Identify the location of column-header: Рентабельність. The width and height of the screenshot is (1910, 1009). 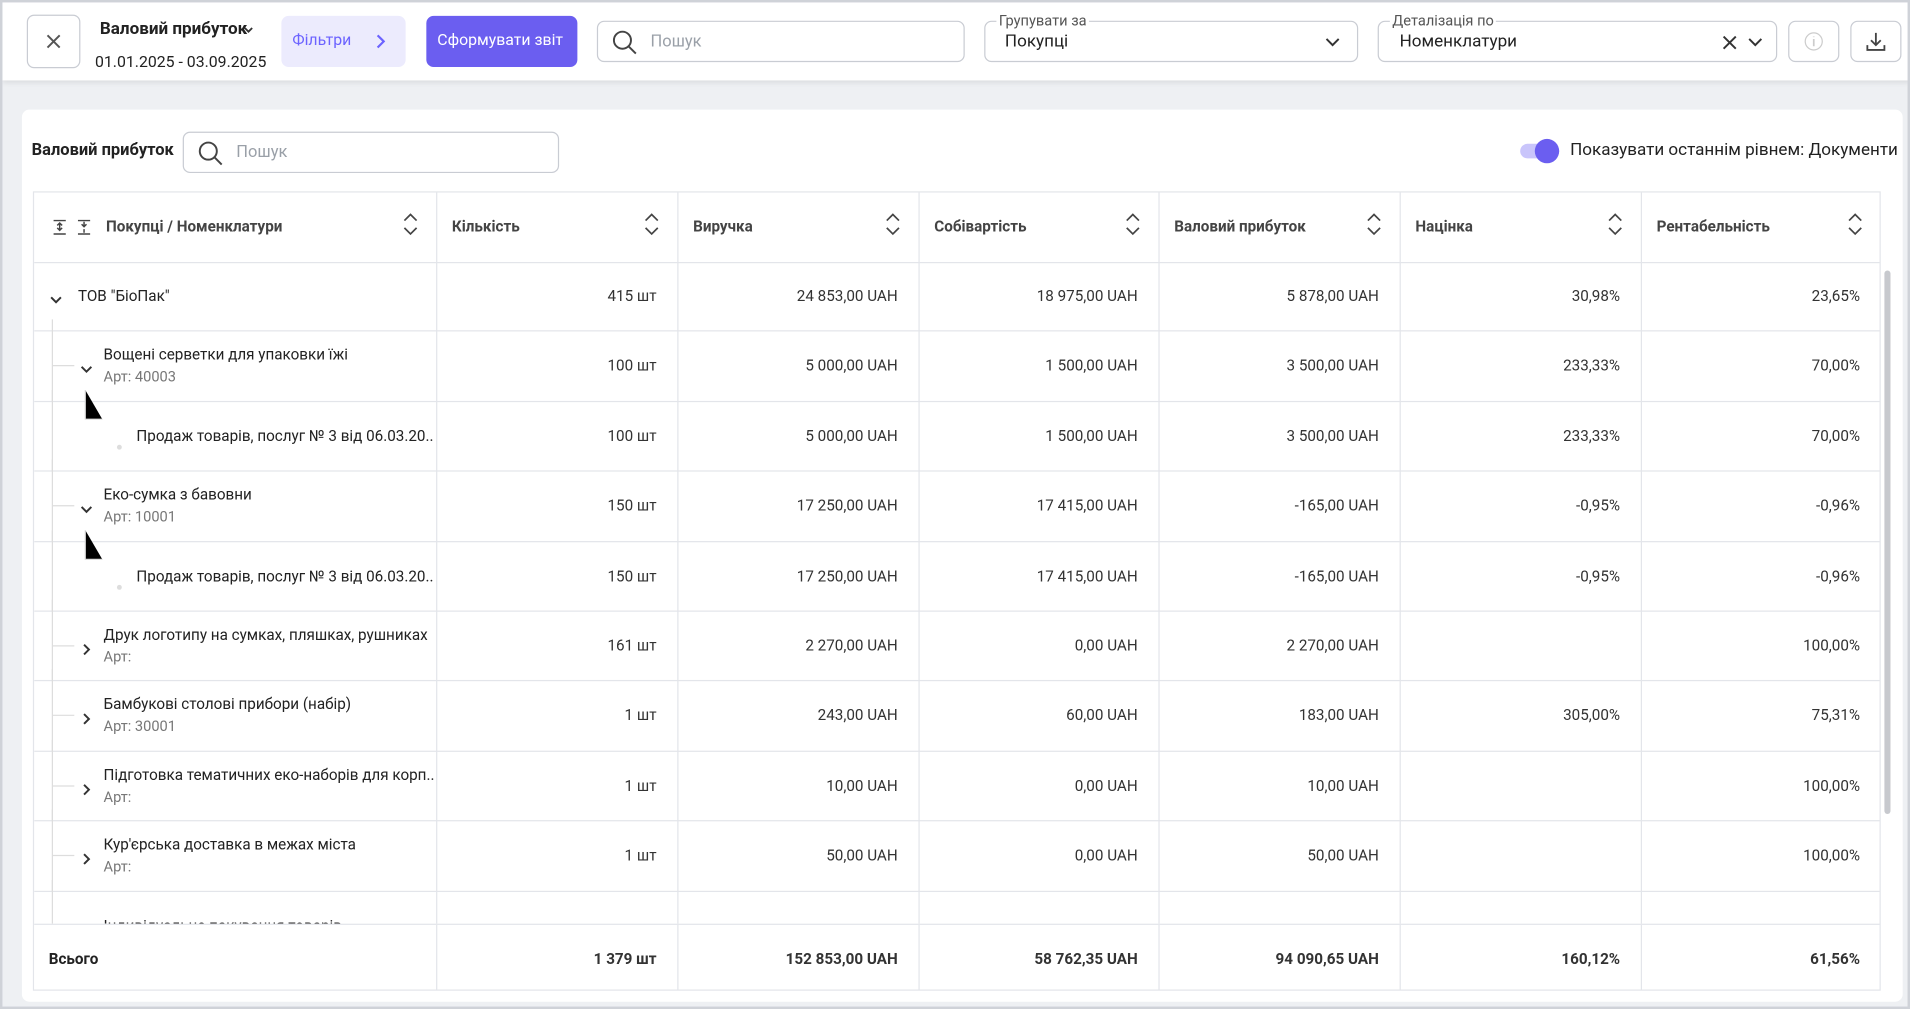
(1713, 227).